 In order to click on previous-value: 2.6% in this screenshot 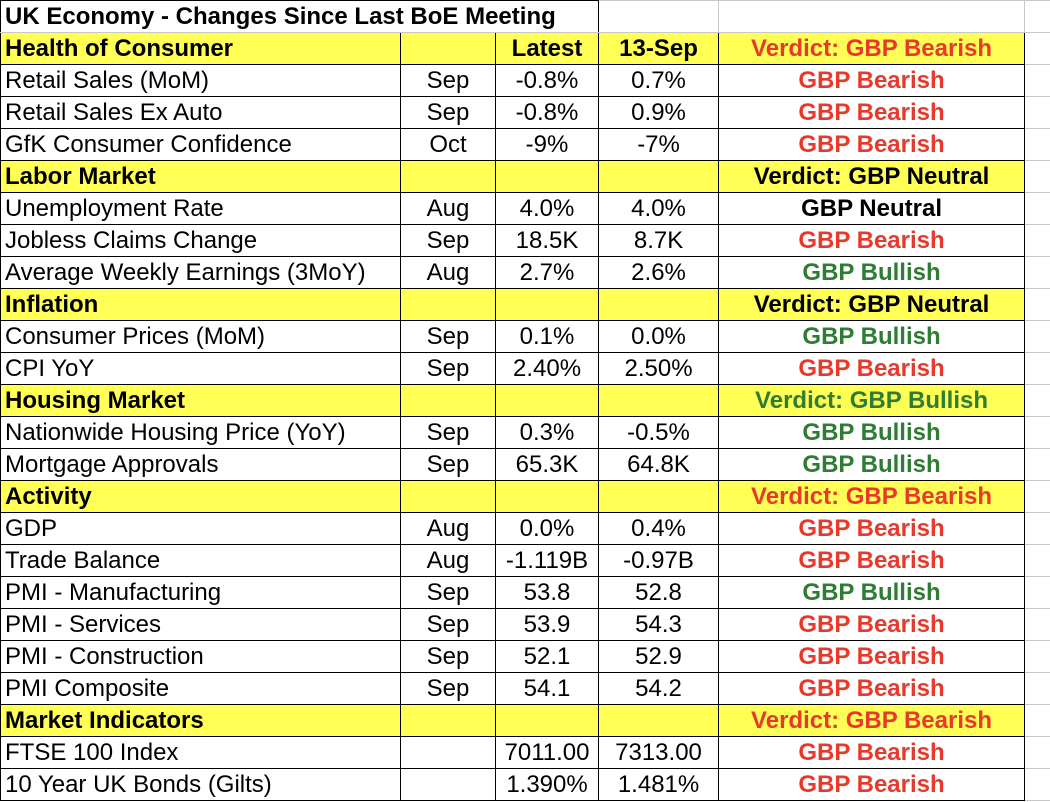, I will do `click(659, 272)`.